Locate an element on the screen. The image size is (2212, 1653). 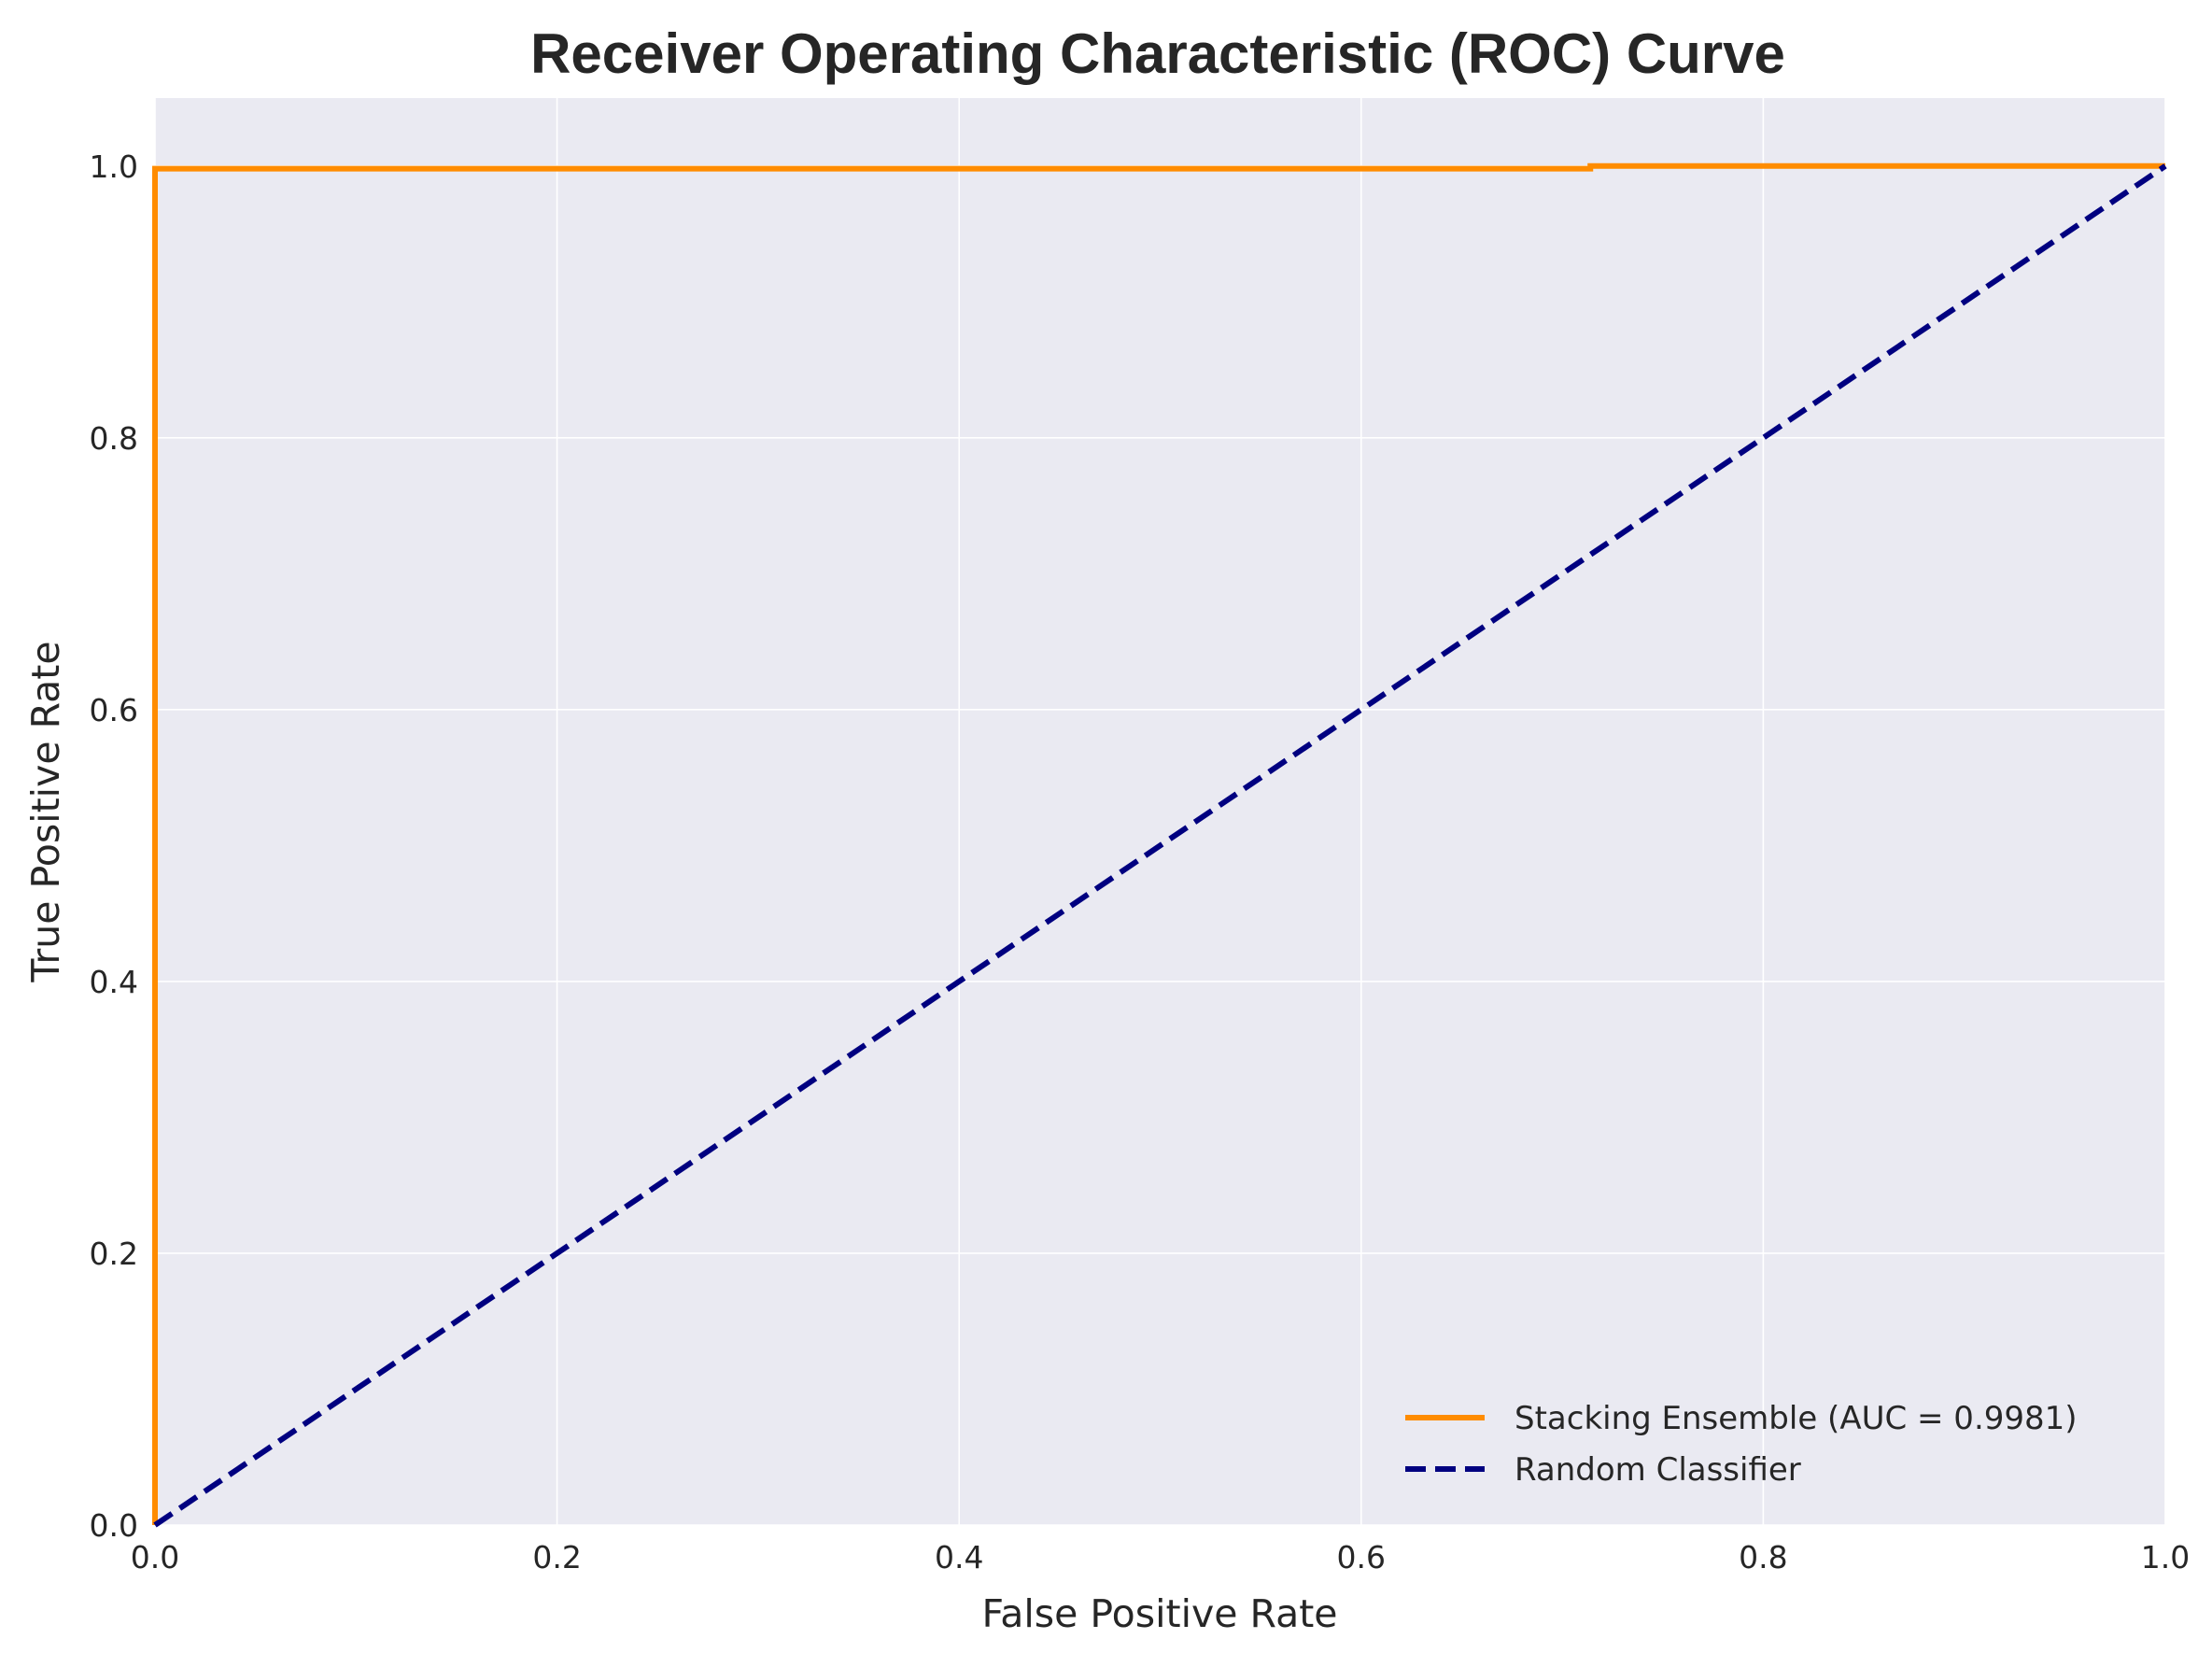
y-tick-label: 0.4 is located at coordinates (114, 982).